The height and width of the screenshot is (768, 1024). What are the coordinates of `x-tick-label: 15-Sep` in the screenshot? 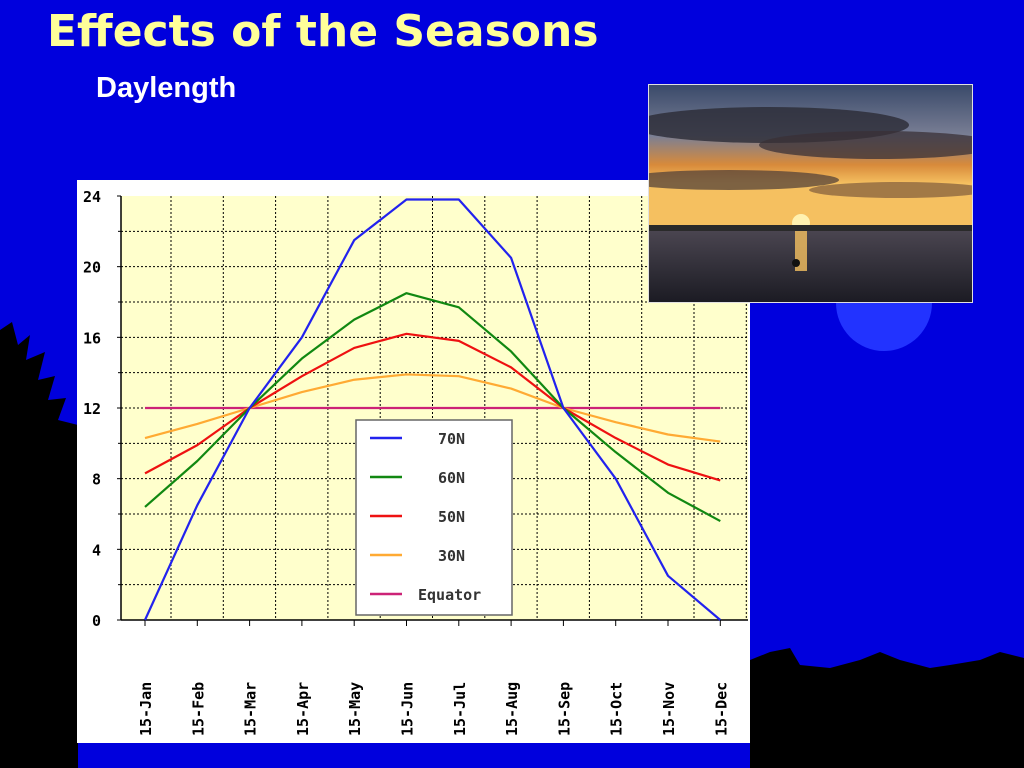 It's located at (564, 709).